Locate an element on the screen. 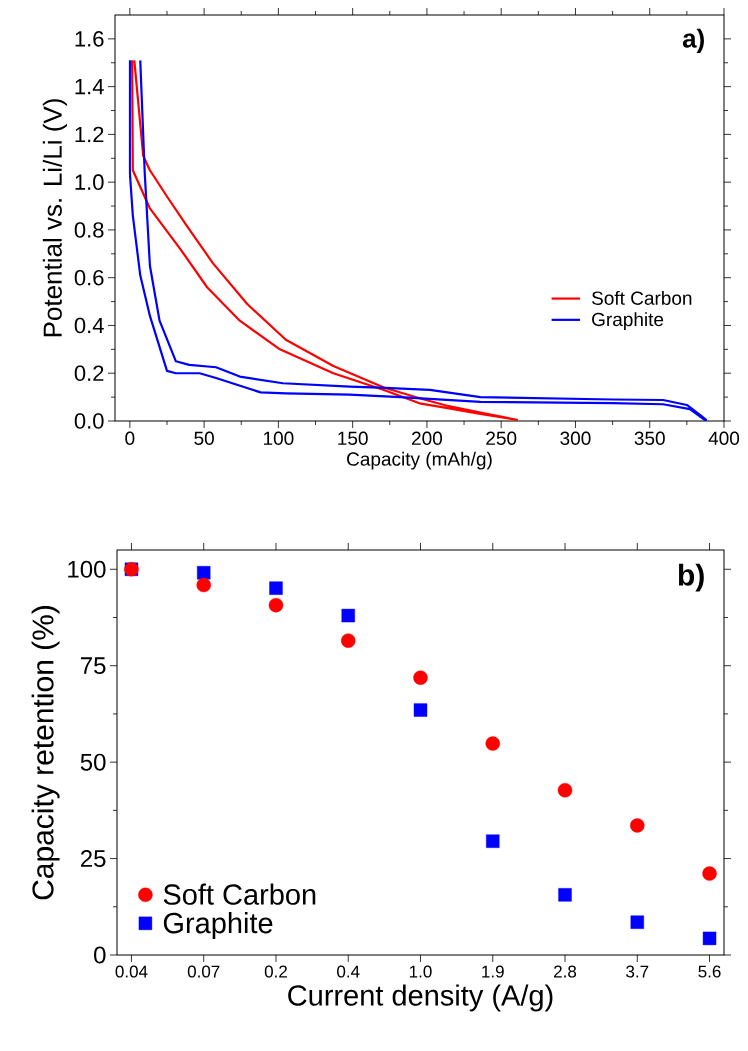 The height and width of the screenshot is (1051, 748). x-tick-label: 0.2 is located at coordinates (275, 971).